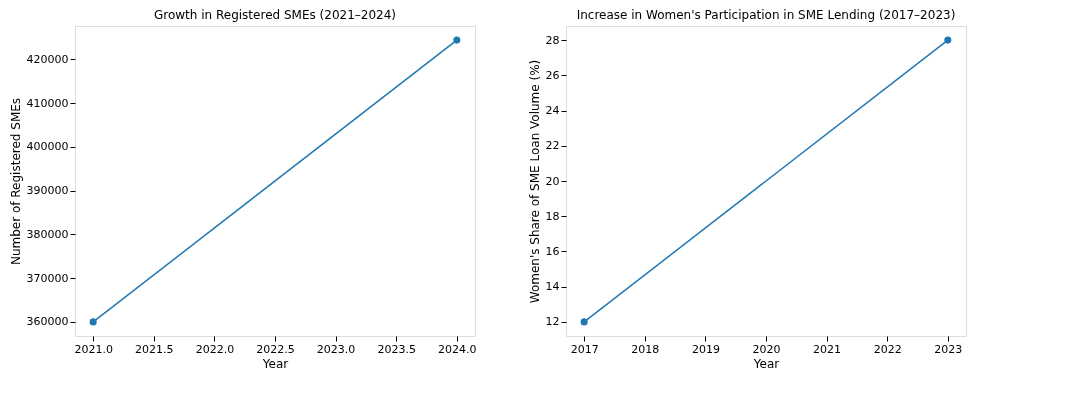  I want to click on x-tick-label: 2021, so click(827, 349).